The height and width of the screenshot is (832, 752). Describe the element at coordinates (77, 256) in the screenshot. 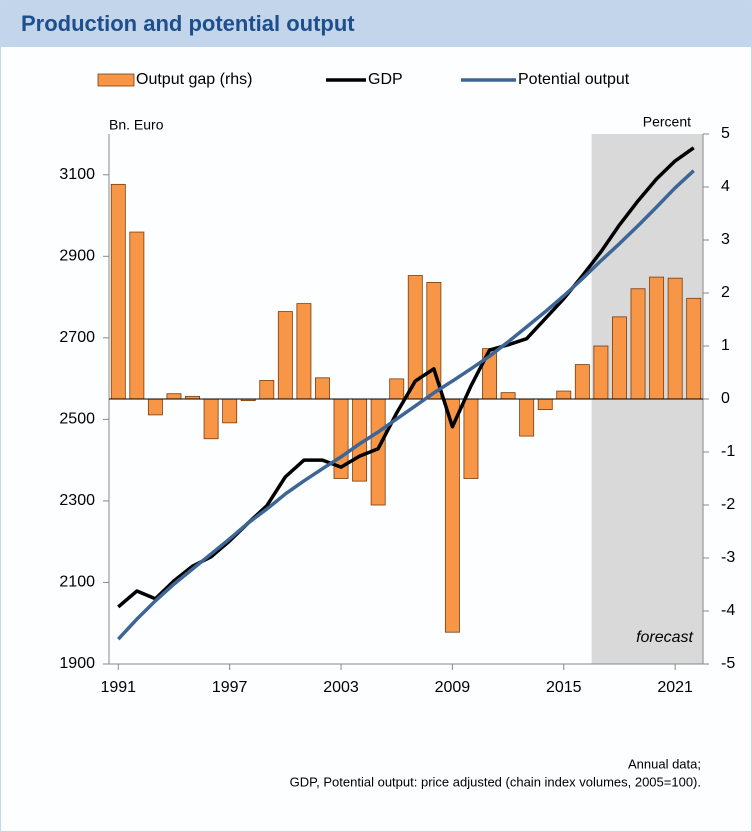

I see `y-tick-label: 2900` at that location.